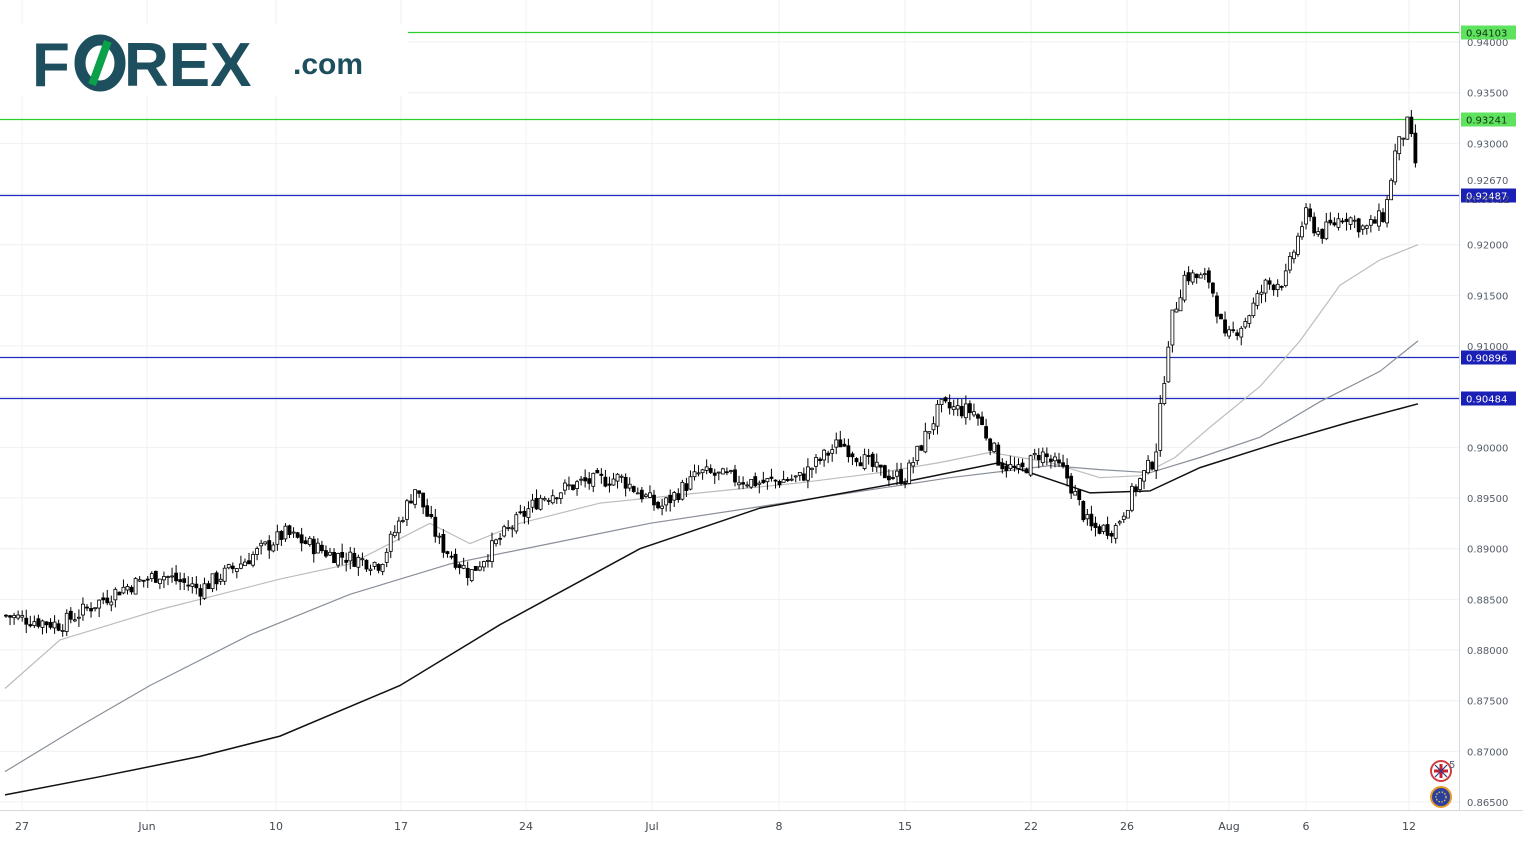 This screenshot has width=1523, height=843. I want to click on eu-flag-icon, so click(1441, 797).